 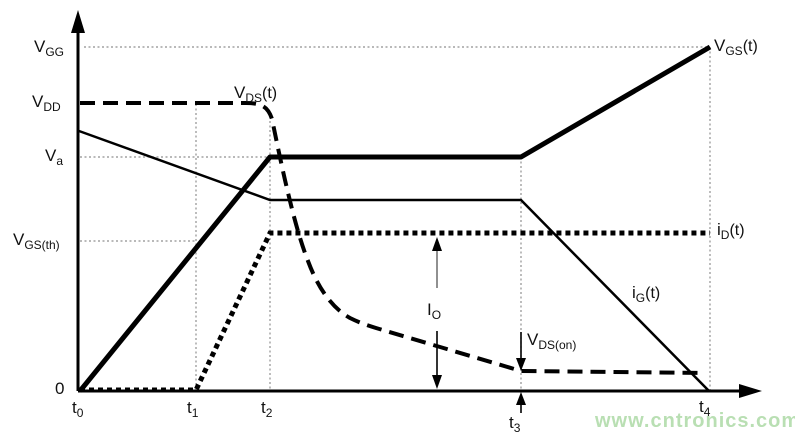 I want to click on x-label-t3: t3, so click(x=515, y=424).